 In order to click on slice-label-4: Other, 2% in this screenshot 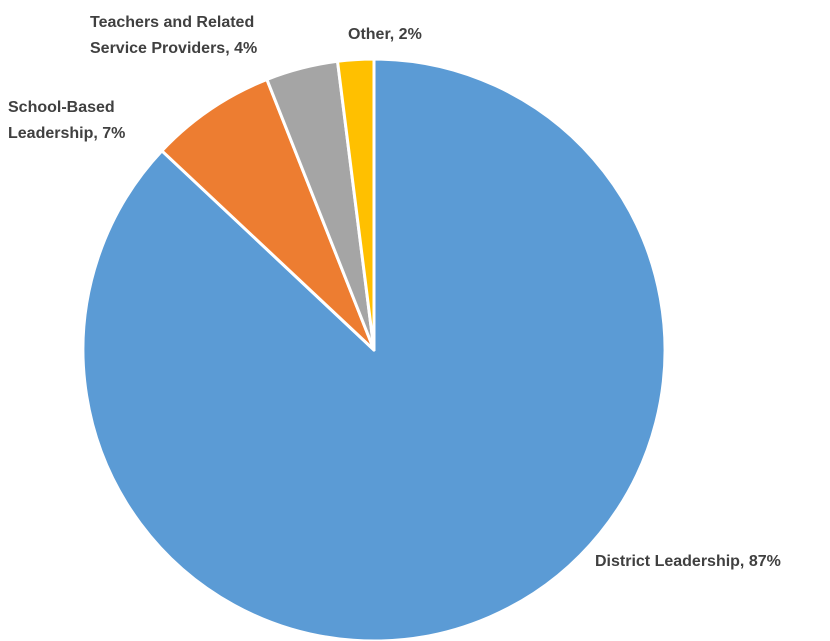, I will do `click(385, 34)`.